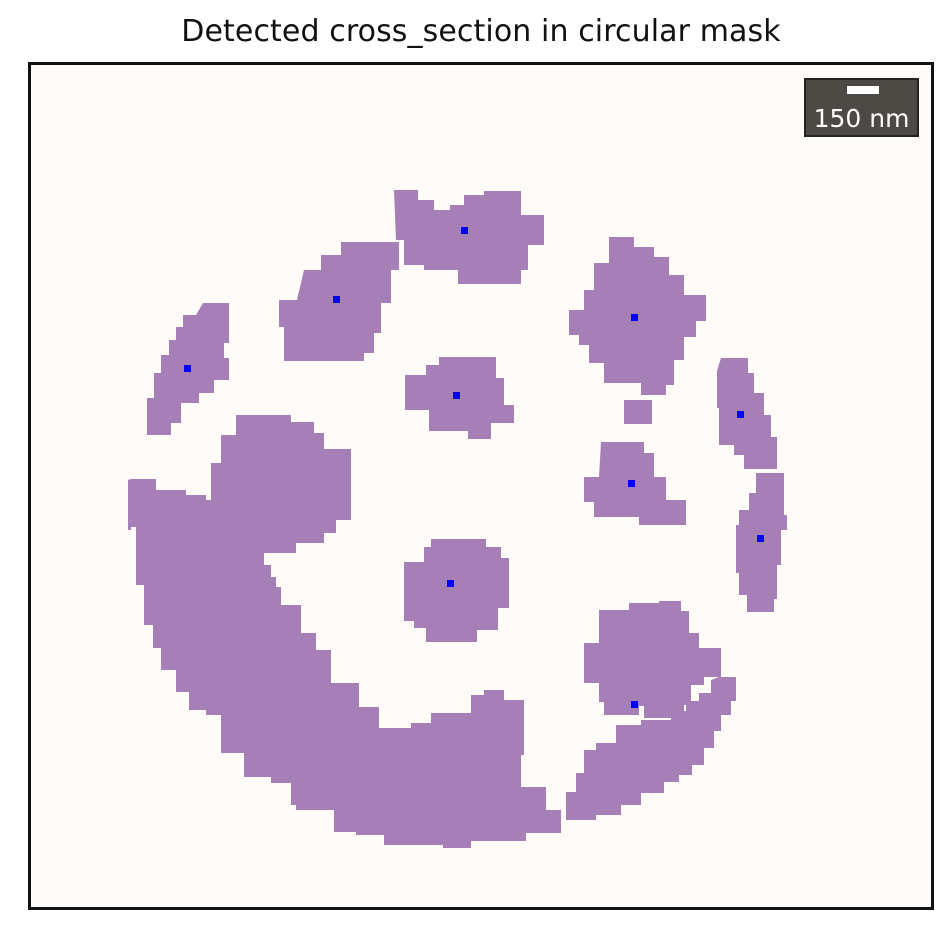  Describe the element at coordinates (863, 90) in the screenshot. I see `scale-bar-line` at that location.